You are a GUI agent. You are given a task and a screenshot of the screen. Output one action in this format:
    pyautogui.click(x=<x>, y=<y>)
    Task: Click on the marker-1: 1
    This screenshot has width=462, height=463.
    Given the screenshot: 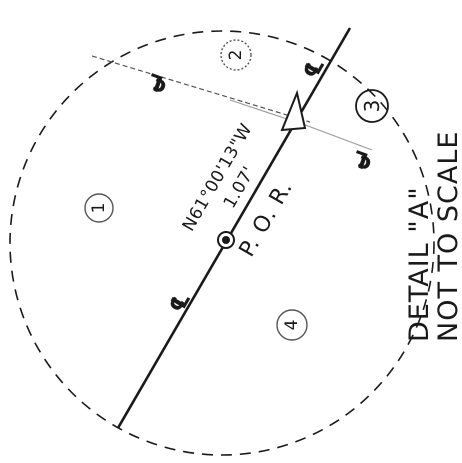 What is the action you would take?
    pyautogui.click(x=99, y=208)
    